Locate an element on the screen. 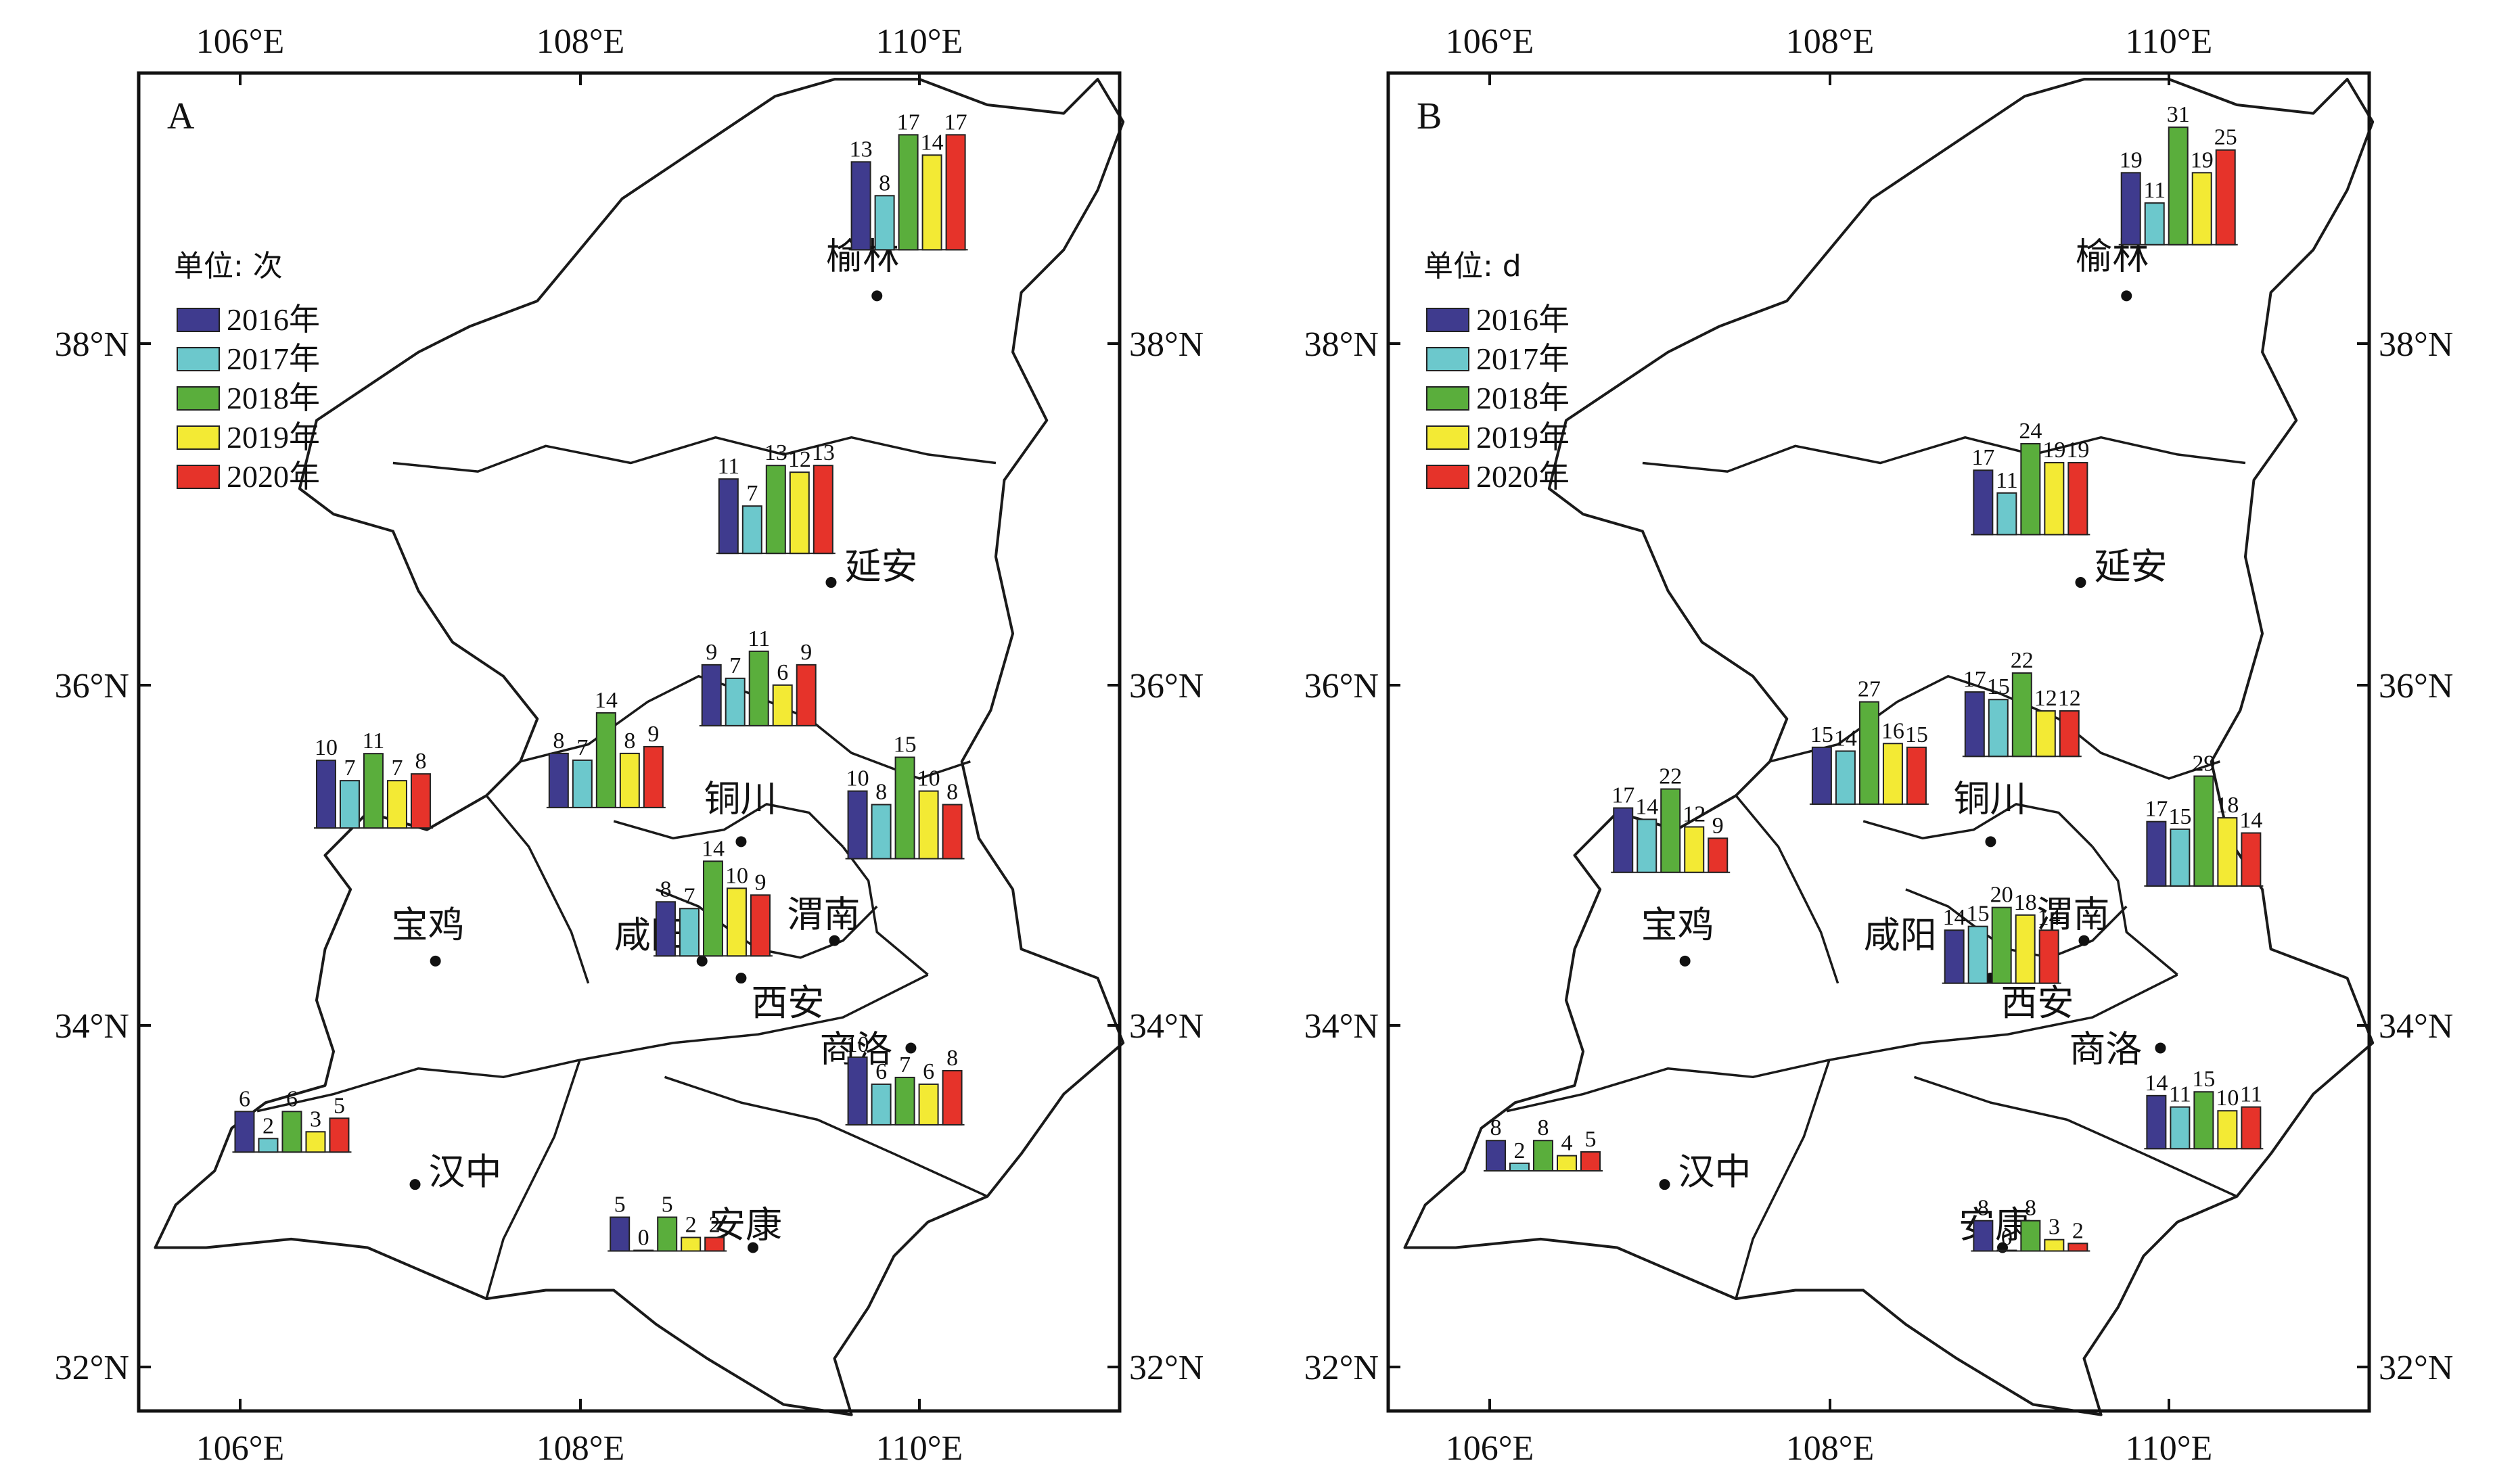 The image size is (2493, 1484). bar-value-label: 0 is located at coordinates (644, 1238).